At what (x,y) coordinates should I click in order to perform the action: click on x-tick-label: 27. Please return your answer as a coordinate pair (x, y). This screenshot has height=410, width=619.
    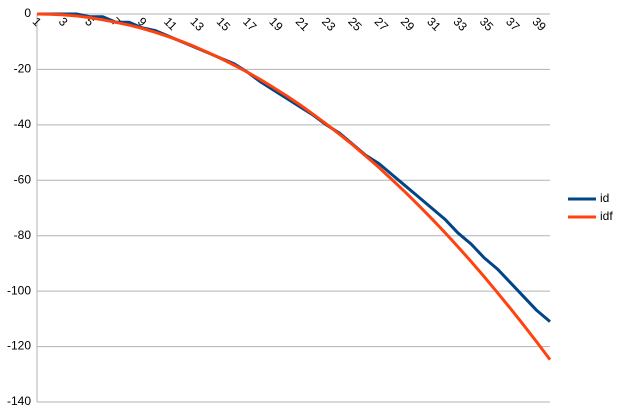
    Looking at the image, I should click on (382, 24).